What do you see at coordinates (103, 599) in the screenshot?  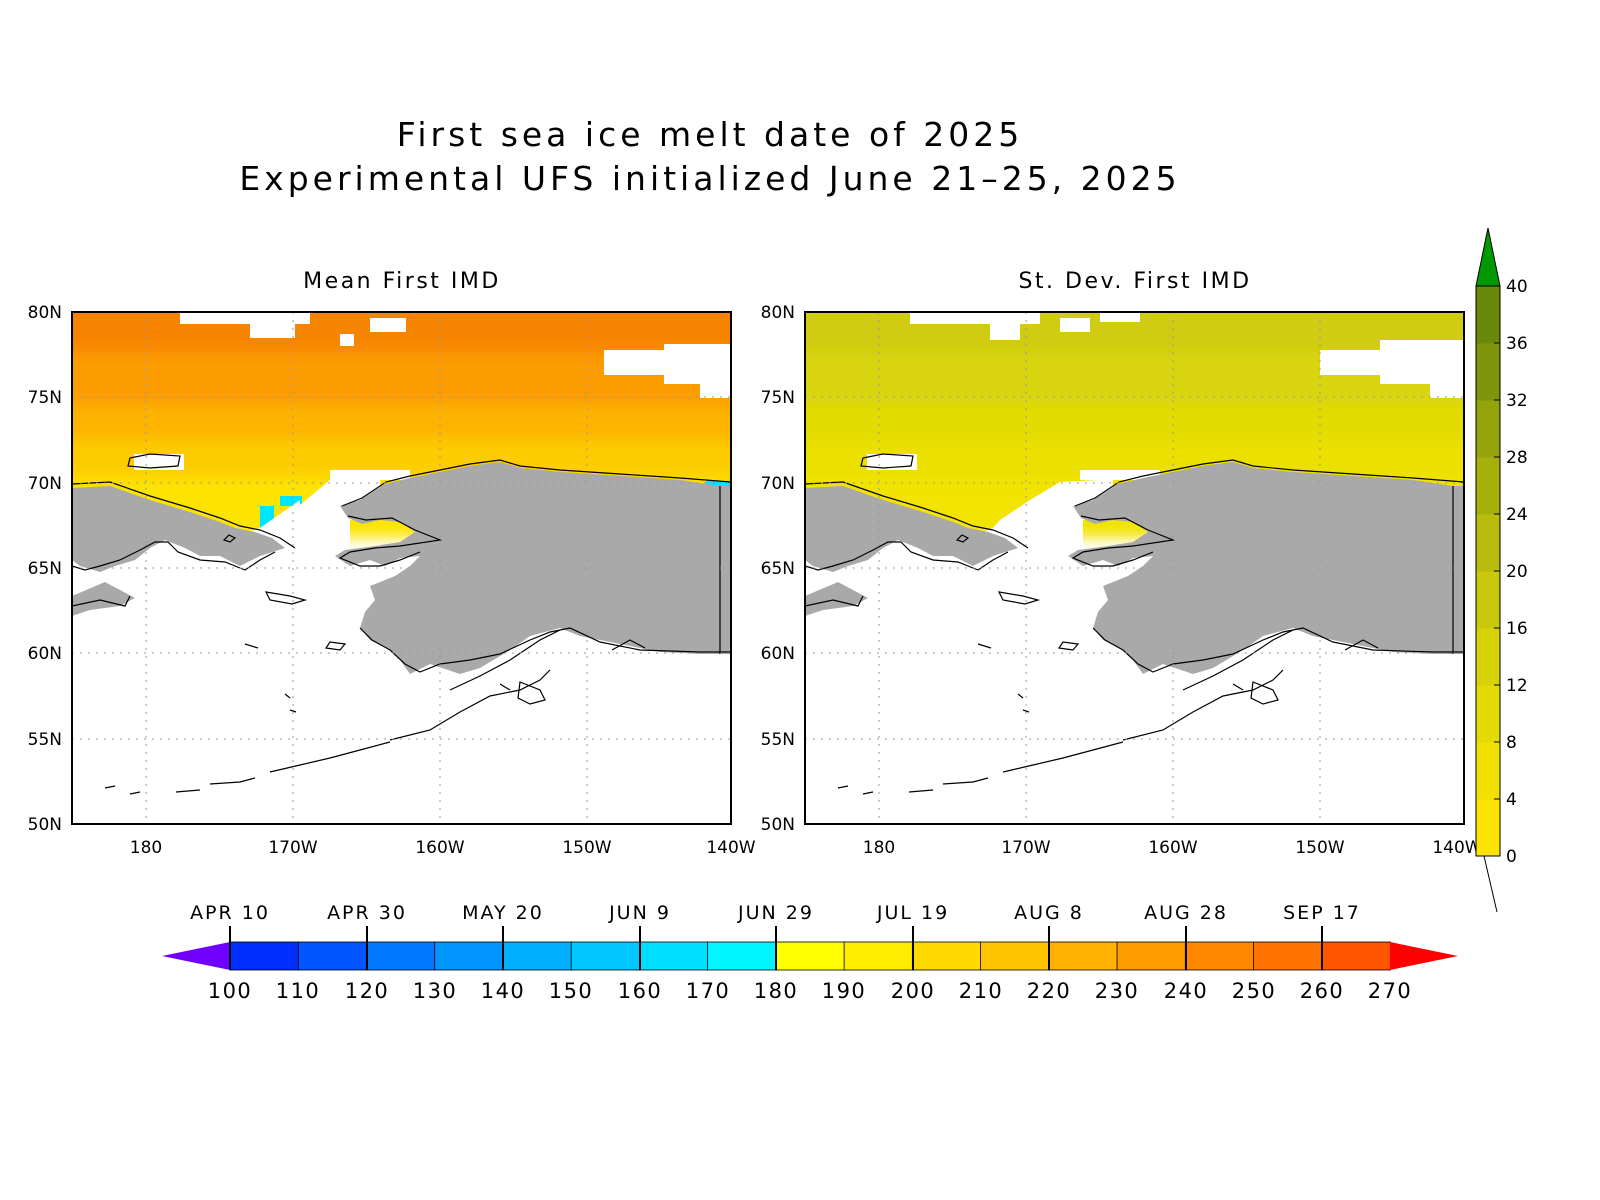 I see `landmass-chukotka-south` at bounding box center [103, 599].